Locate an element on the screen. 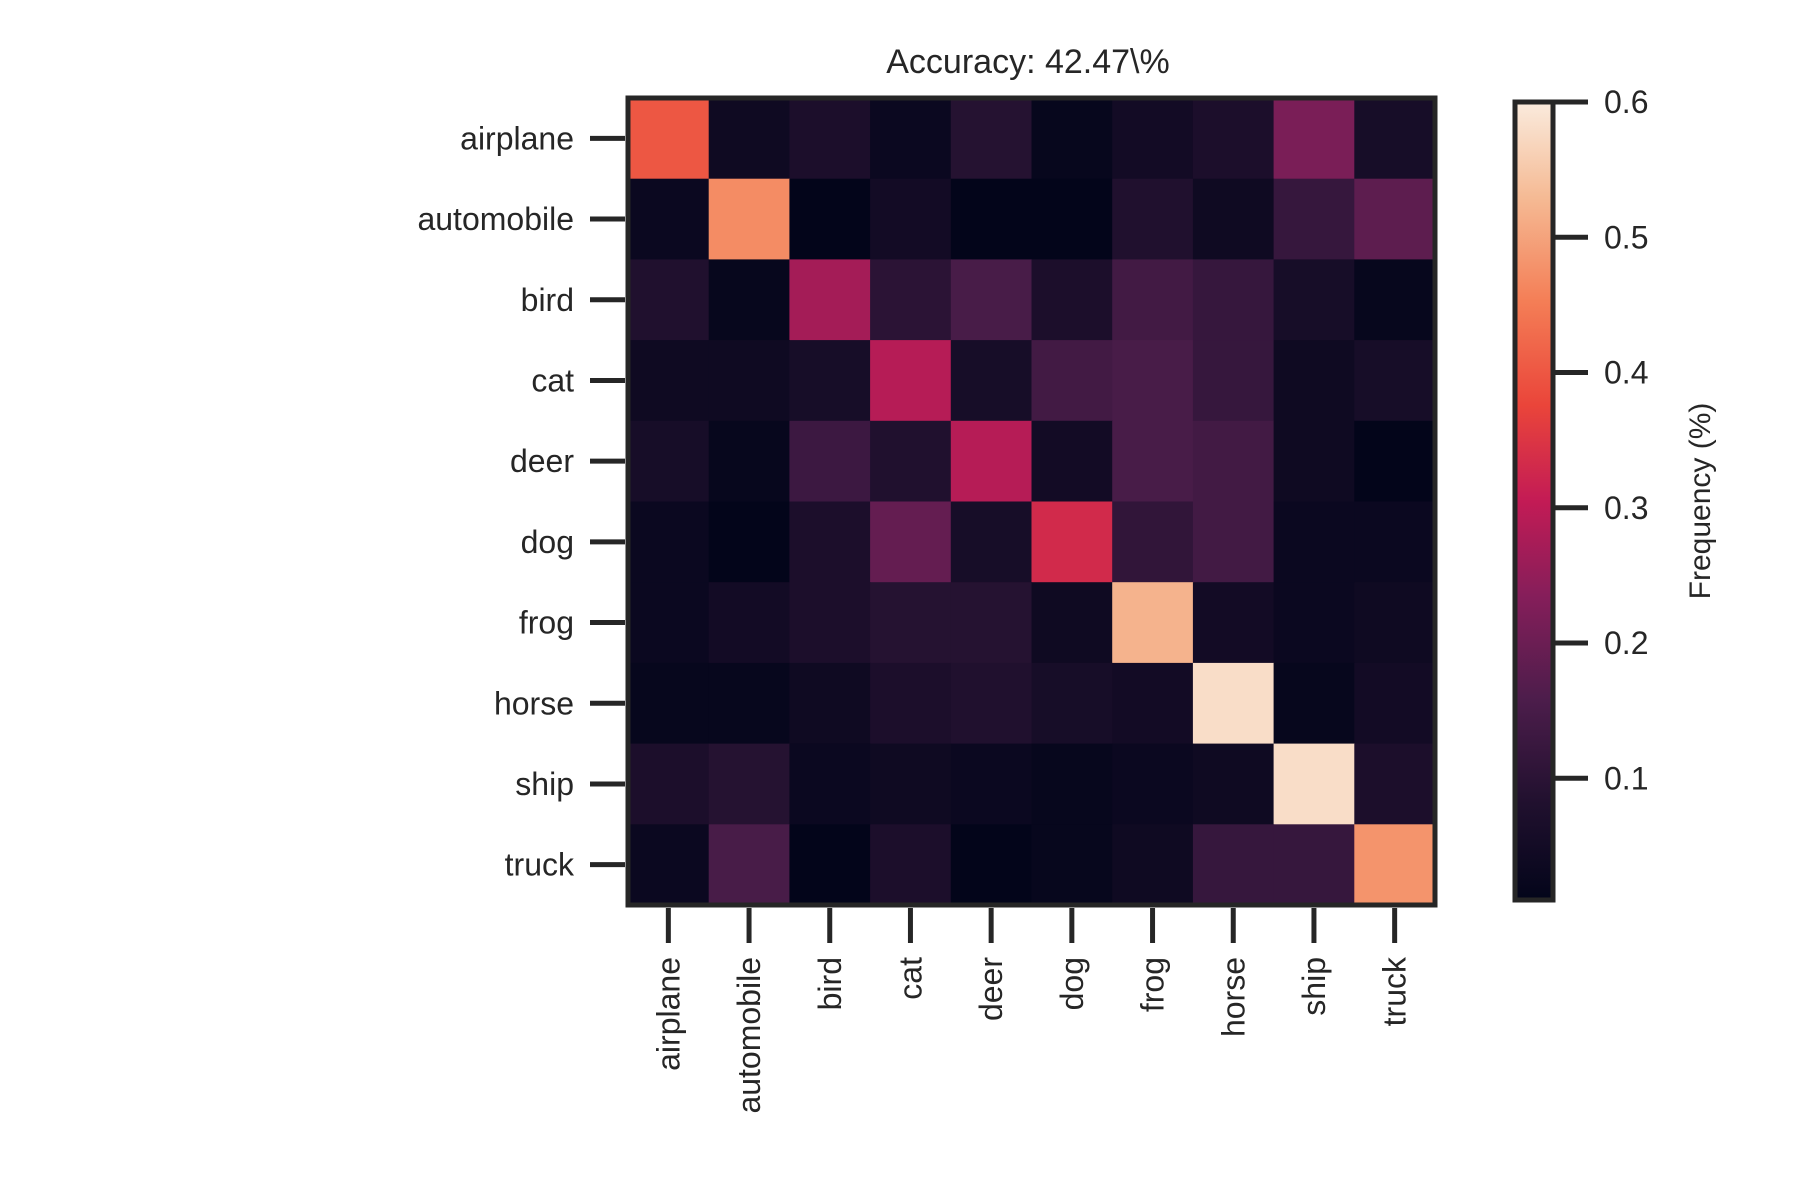 Image resolution: width=1800 pixels, height=1200 pixels. colorbar-tick-label: 0.4 is located at coordinates (1626, 373).